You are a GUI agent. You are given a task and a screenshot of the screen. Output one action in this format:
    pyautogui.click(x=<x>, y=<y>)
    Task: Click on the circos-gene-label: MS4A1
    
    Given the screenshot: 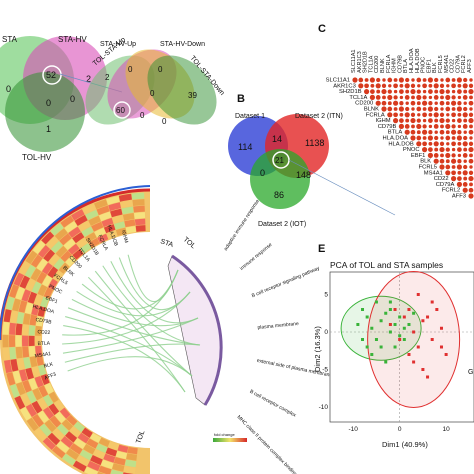 What is the action you would take?
    pyautogui.click(x=42, y=355)
    